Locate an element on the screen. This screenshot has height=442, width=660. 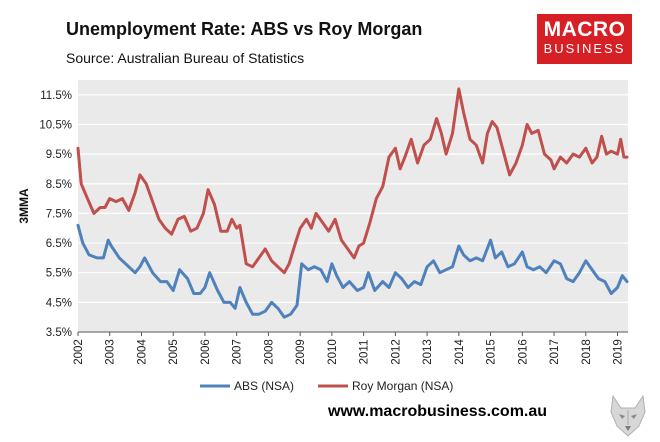
legend-item-abs: ABS (NSA) is located at coordinates (247, 386).